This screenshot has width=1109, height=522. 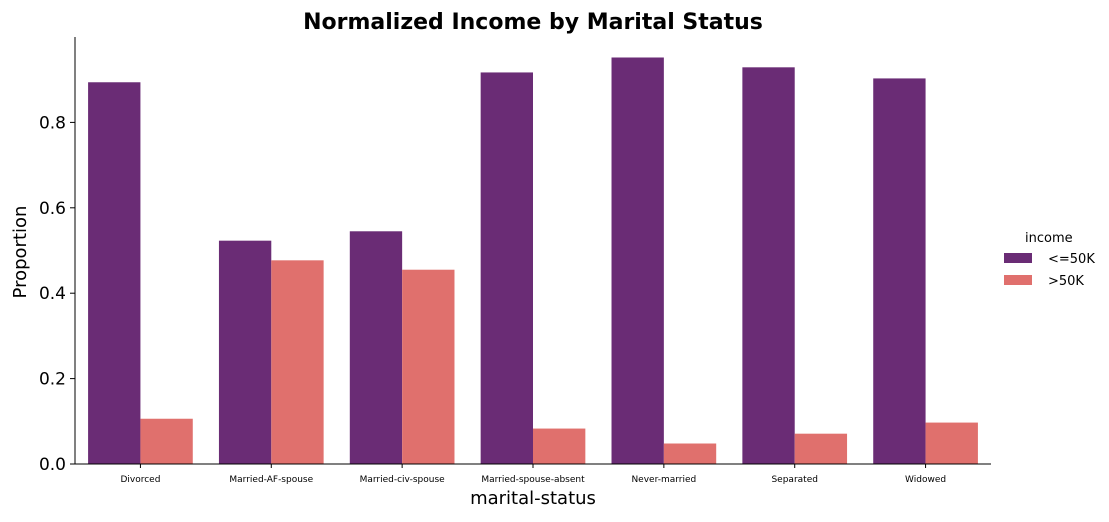 I want to click on x-tick-label: Widowed, so click(x=925, y=480).